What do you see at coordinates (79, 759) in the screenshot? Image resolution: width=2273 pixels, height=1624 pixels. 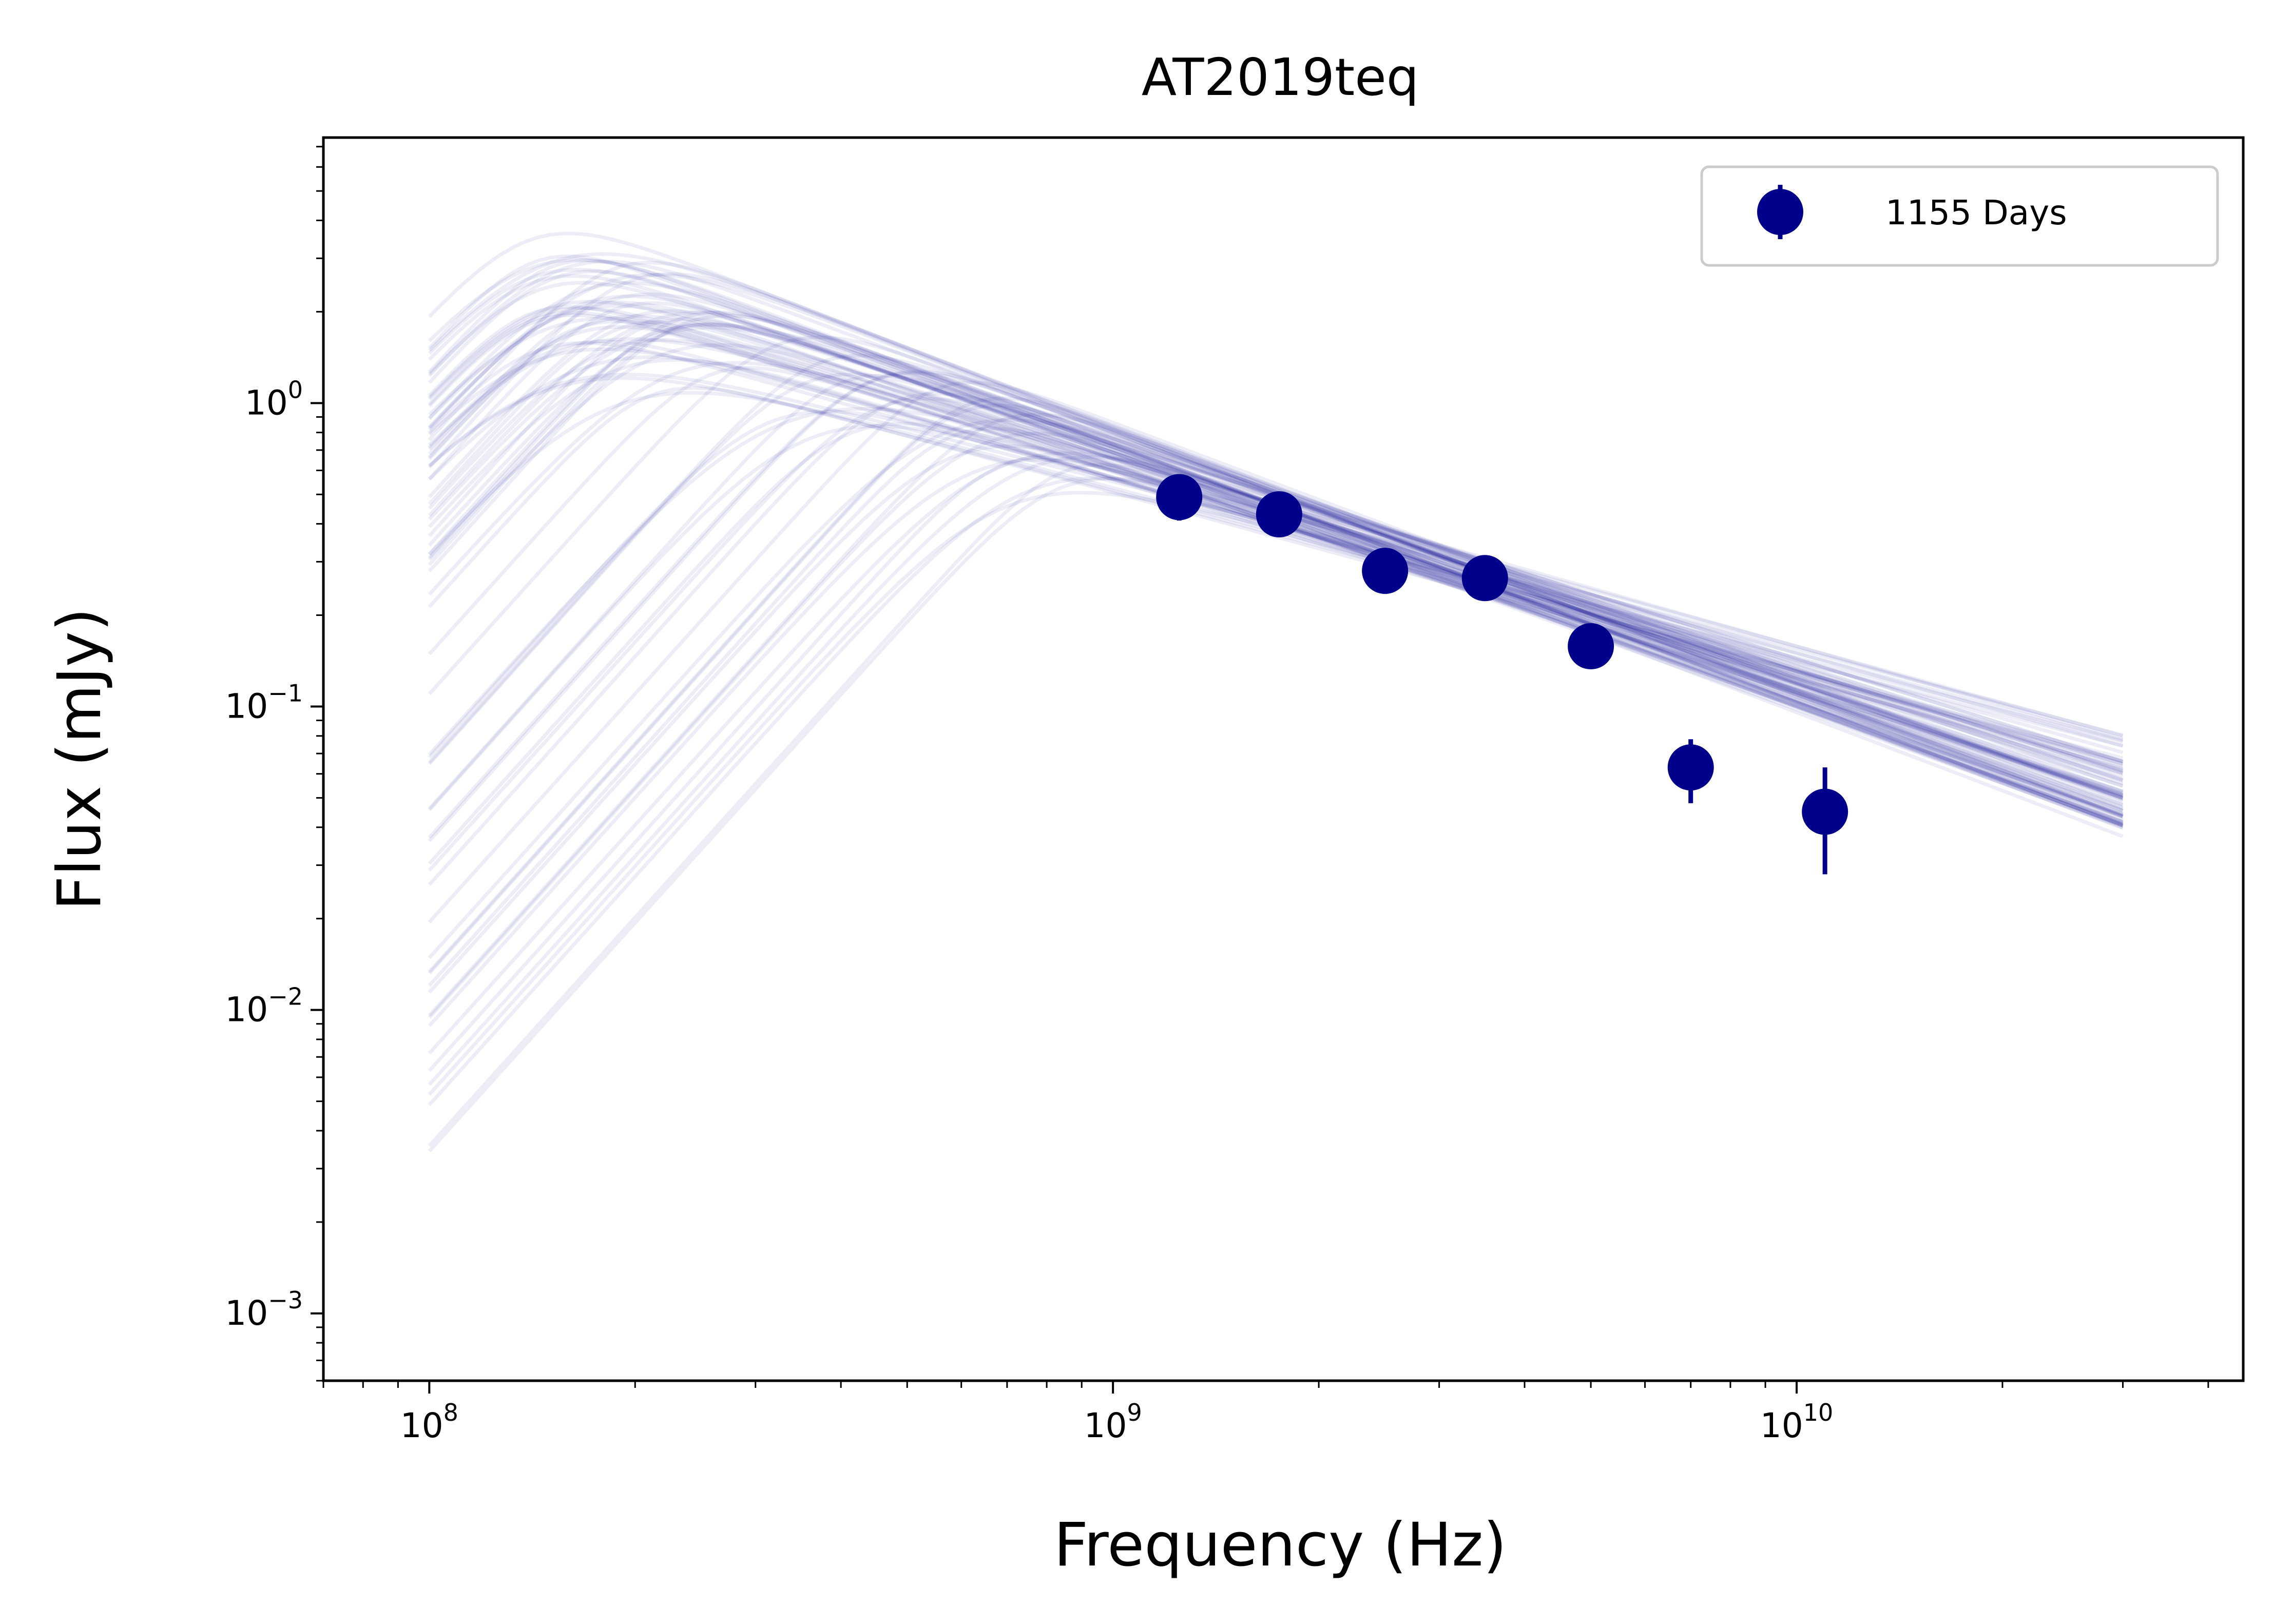 I see `y-axis-label: Flux (mJy)` at bounding box center [79, 759].